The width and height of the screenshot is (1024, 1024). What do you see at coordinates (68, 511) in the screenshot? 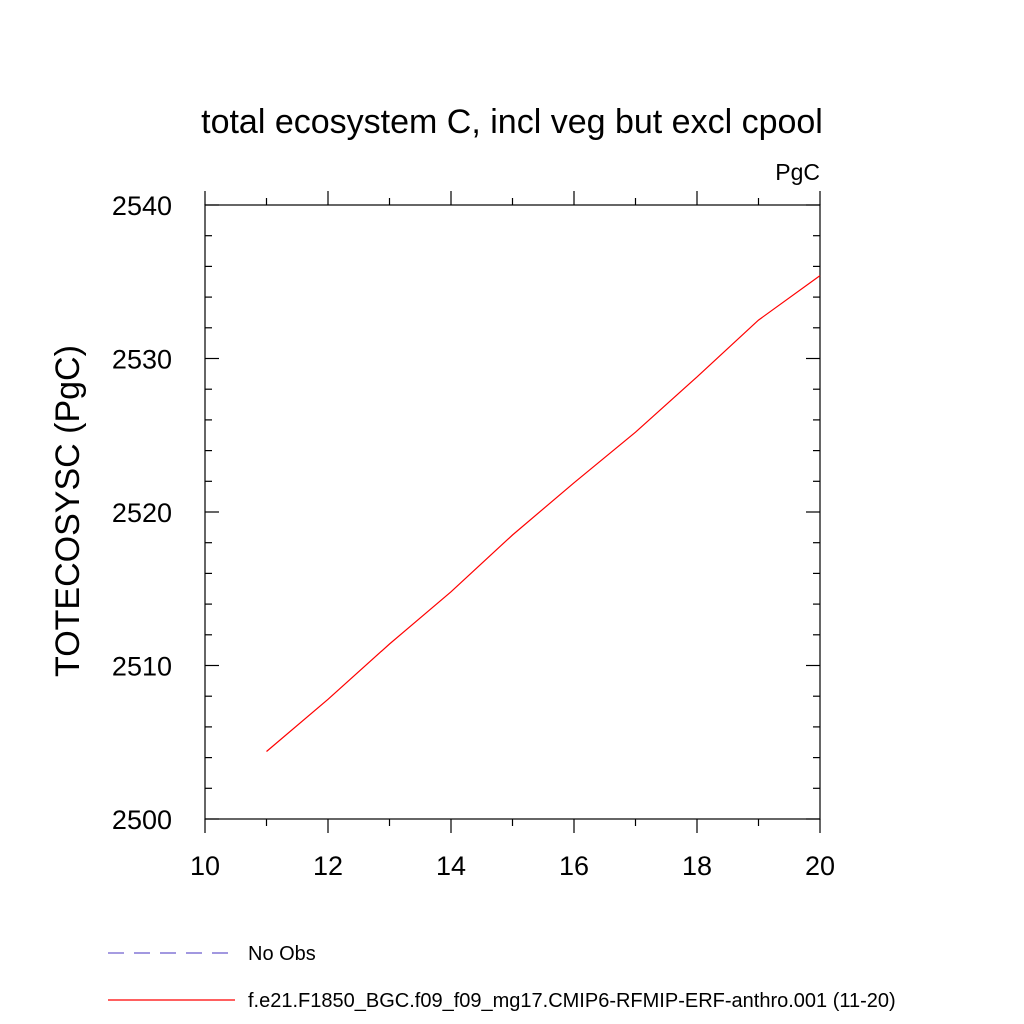
I see `y-axis-title: TOTECOSYSC (PgC)` at bounding box center [68, 511].